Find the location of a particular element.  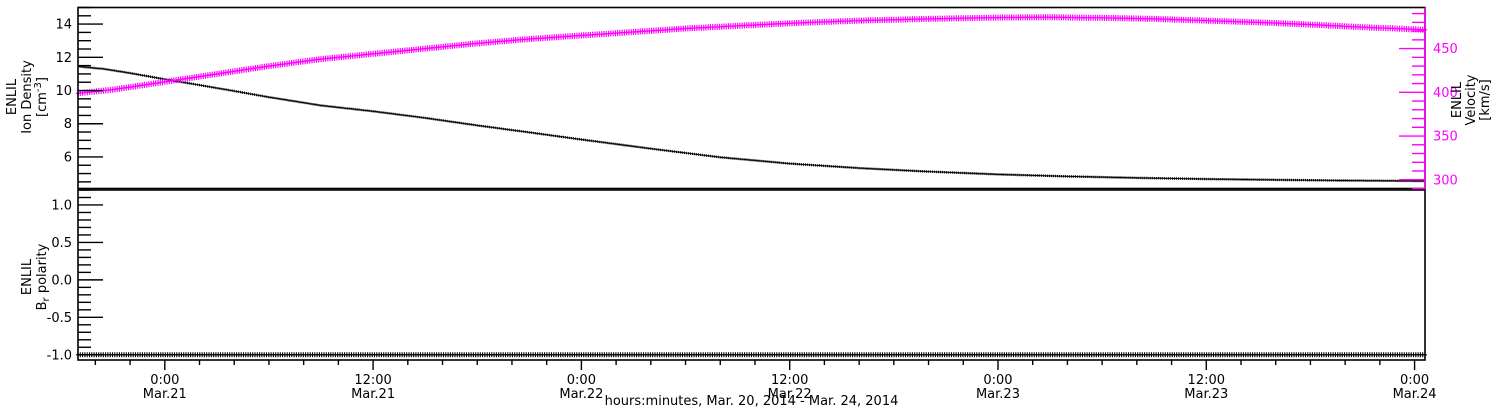

svg-text: Velocity is located at coordinates (1471, 99).